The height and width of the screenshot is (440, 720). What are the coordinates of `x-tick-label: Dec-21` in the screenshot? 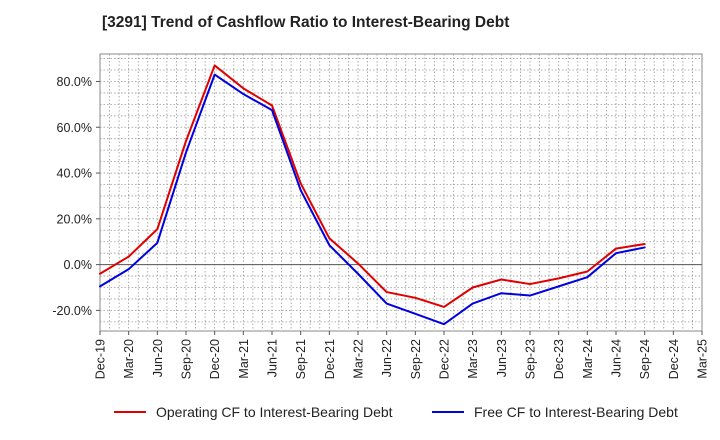 It's located at (330, 359).